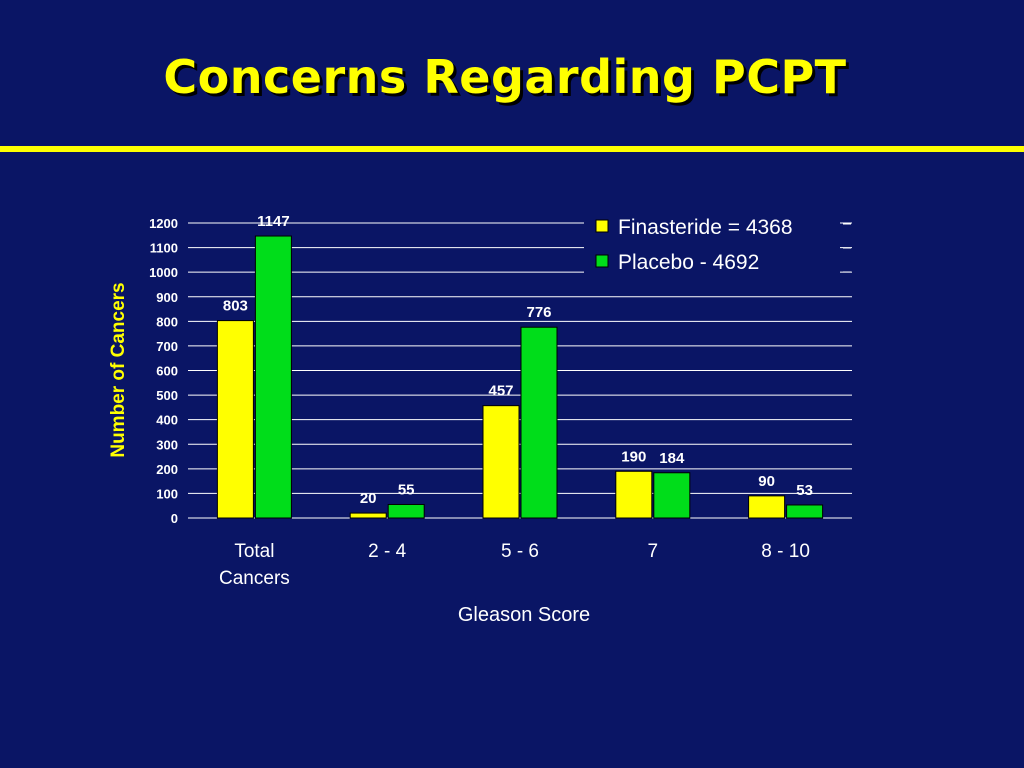 Image resolution: width=1024 pixels, height=768 pixels. What do you see at coordinates (602, 226) in the screenshot?
I see `legend-swatch-finasteride` at bounding box center [602, 226].